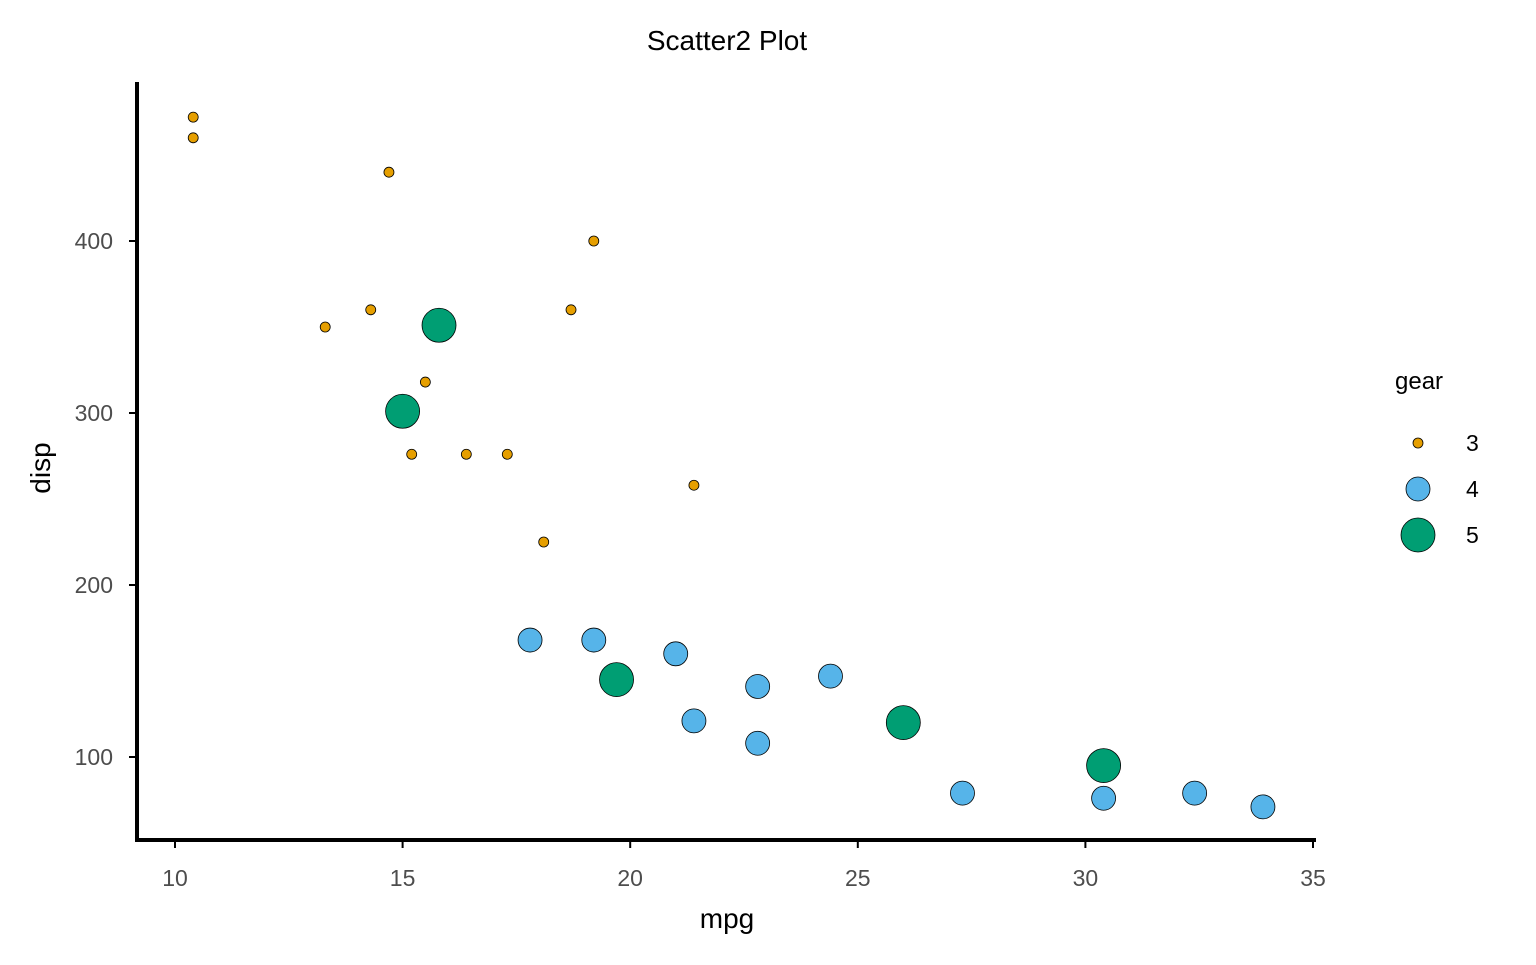  What do you see at coordinates (1313, 878) in the screenshot?
I see `x-tick-label: 35` at bounding box center [1313, 878].